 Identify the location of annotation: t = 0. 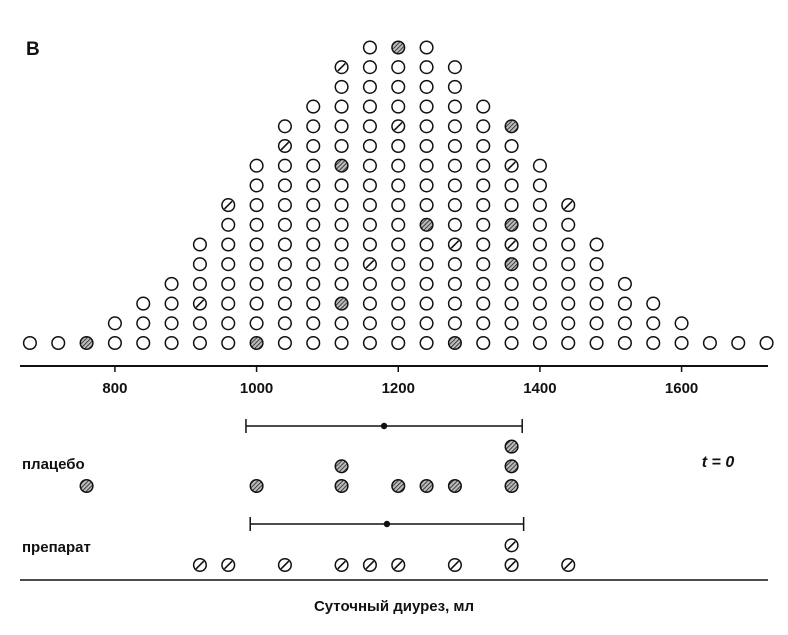
(718, 462).